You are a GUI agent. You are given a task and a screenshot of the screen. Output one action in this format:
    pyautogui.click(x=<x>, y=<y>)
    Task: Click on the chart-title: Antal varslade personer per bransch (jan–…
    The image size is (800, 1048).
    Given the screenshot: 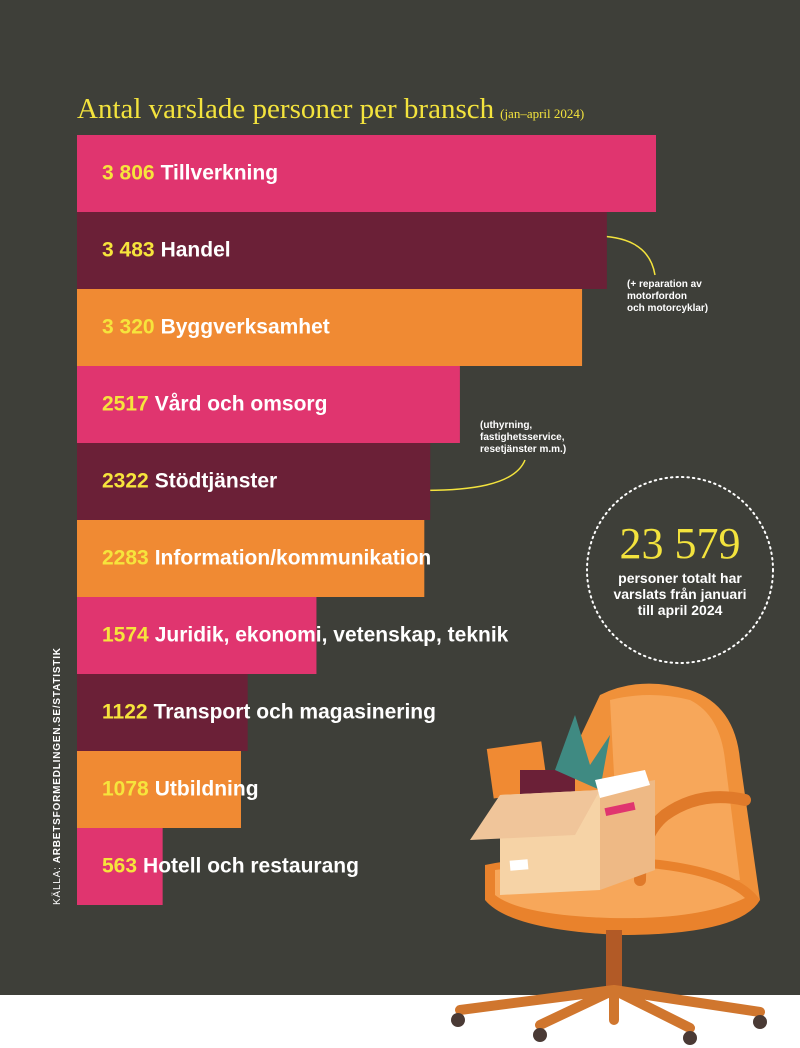 What is the action you would take?
    pyautogui.click(x=330, y=109)
    